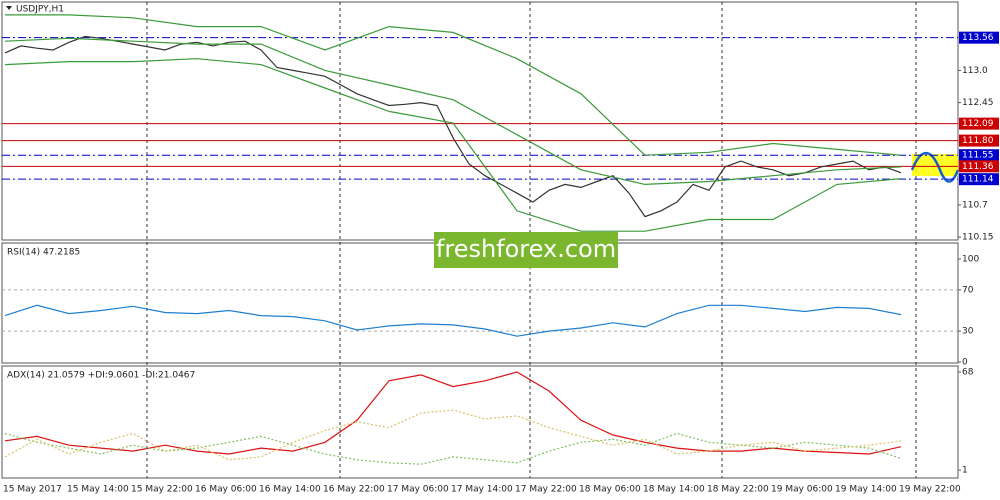 Image resolution: width=1000 pixels, height=500 pixels. What do you see at coordinates (40, 10) in the screenshot?
I see `symbol-title: USDJPY,H1` at bounding box center [40, 10].